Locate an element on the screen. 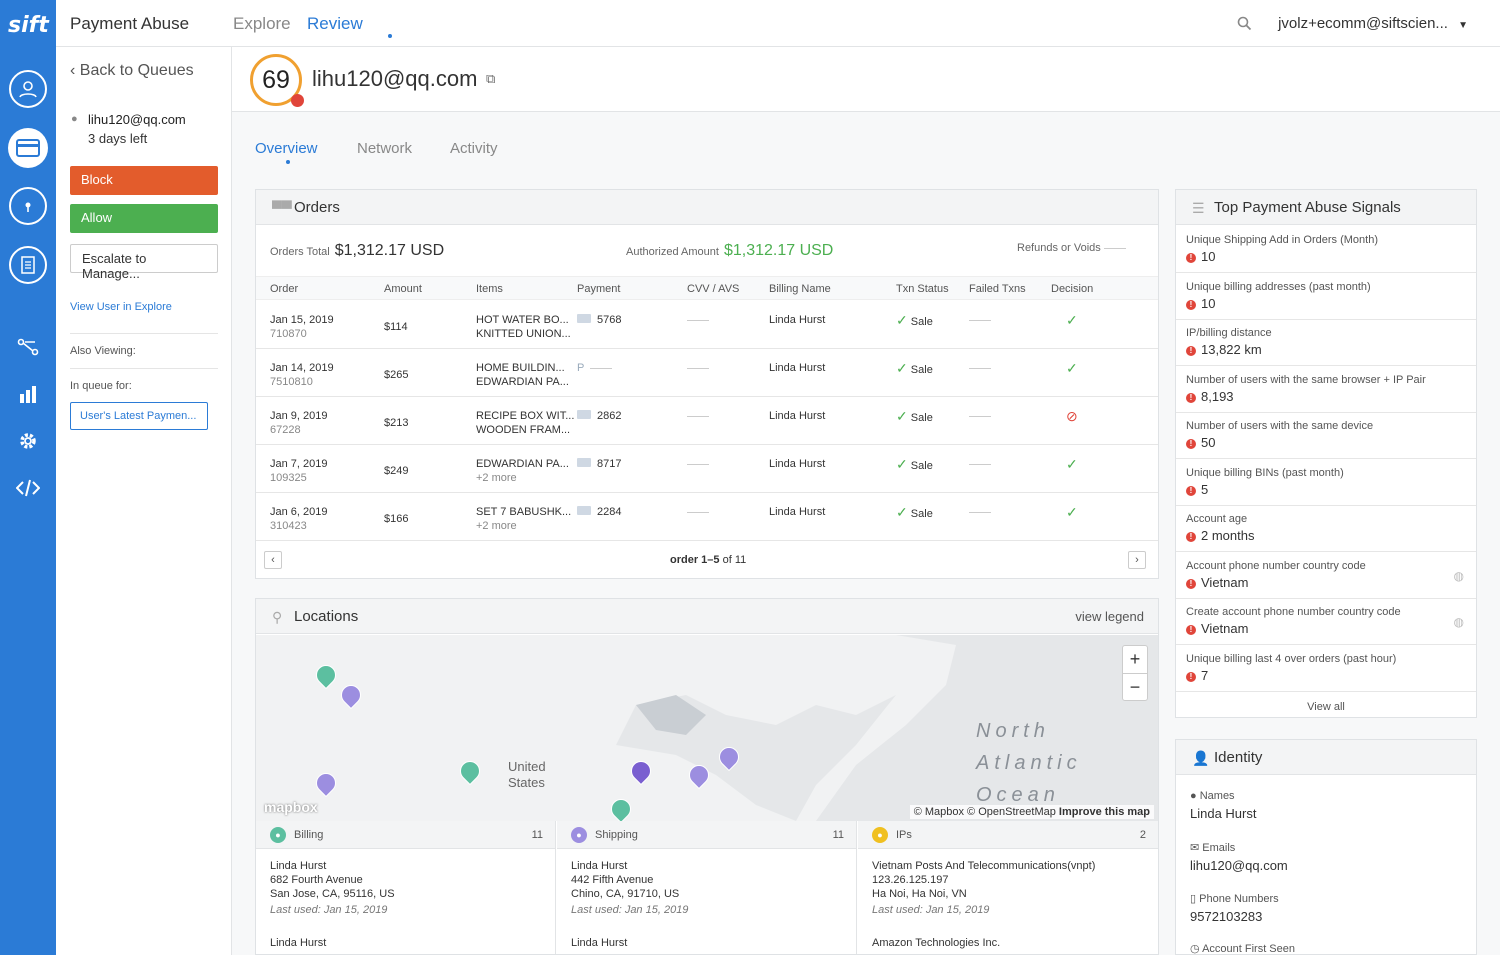 This screenshot has height=955, width=1500. back-to-queues-link: ‹ Back to Queues is located at coordinates (132, 71).